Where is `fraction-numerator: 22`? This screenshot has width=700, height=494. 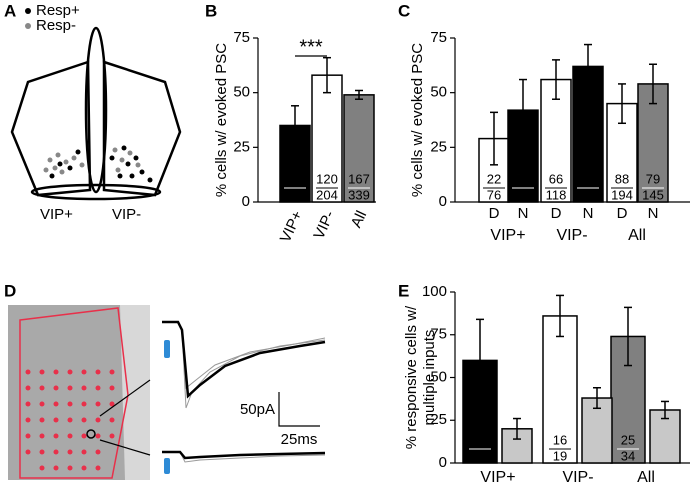
fraction-numerator: 22 is located at coordinates (494, 178).